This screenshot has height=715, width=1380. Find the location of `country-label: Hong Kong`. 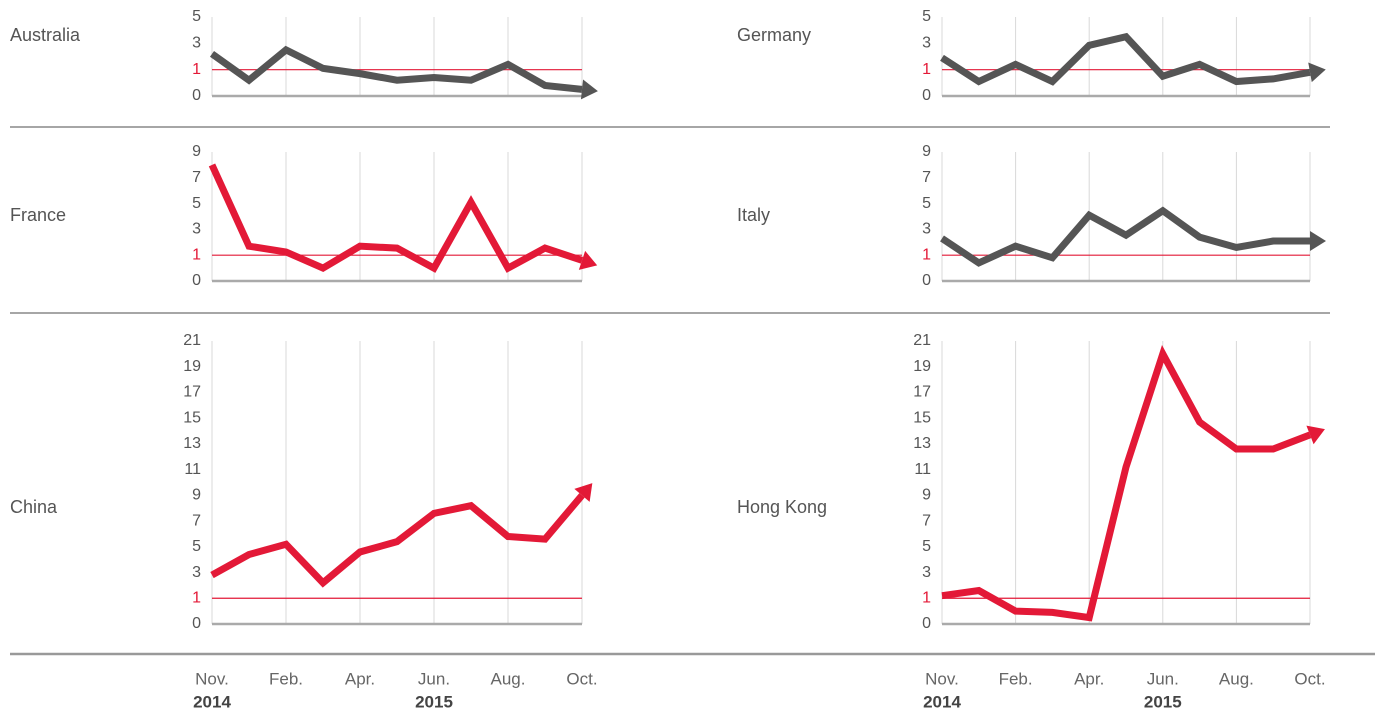

country-label: Hong Kong is located at coordinates (782, 507).